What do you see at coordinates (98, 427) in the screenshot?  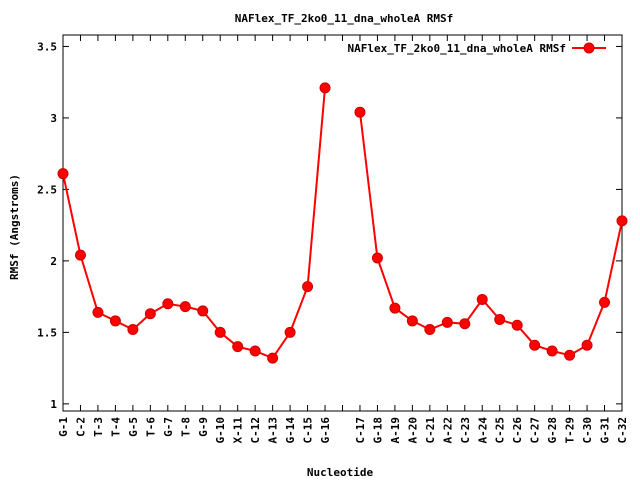 I see `x-tick-label: T-3` at bounding box center [98, 427].